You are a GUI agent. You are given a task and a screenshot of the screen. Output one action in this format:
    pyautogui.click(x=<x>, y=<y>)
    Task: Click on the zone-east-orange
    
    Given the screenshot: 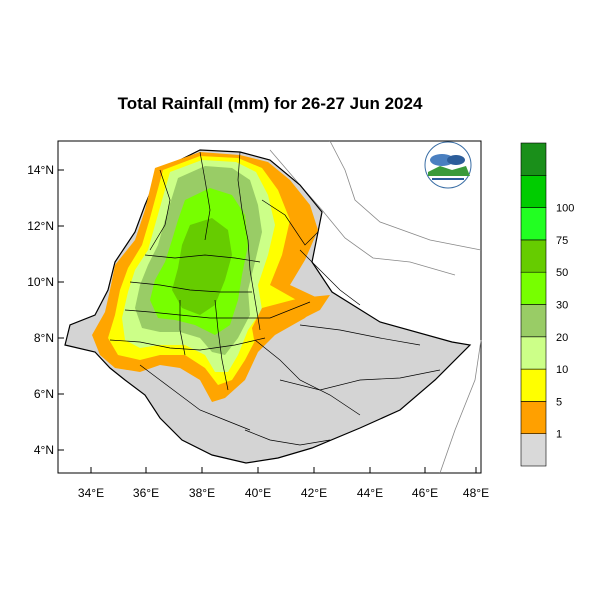 What is the action you would take?
    pyautogui.click(x=291, y=320)
    